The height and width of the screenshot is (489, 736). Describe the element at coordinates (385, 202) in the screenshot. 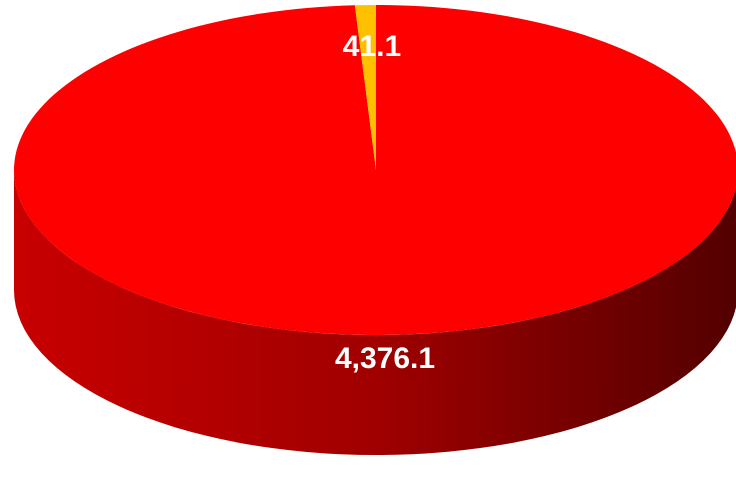

I see `pie-labels-group: 41.1 4,376.1` at that location.